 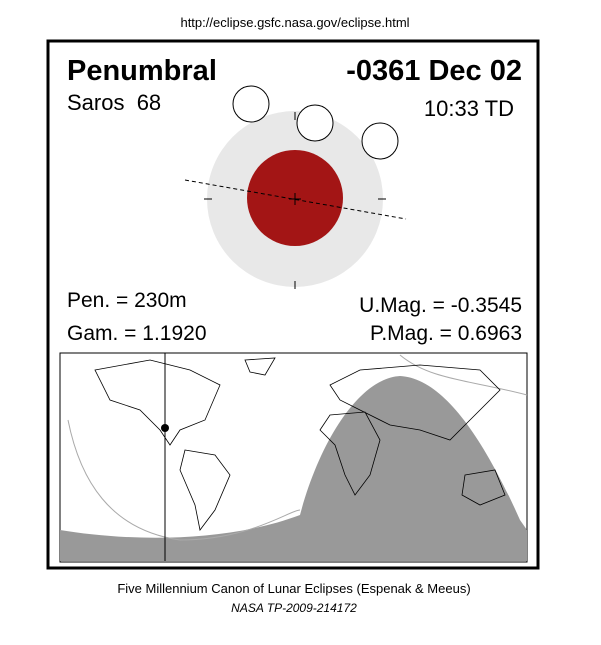 I want to click on shadow-diagram, so click(x=295, y=187).